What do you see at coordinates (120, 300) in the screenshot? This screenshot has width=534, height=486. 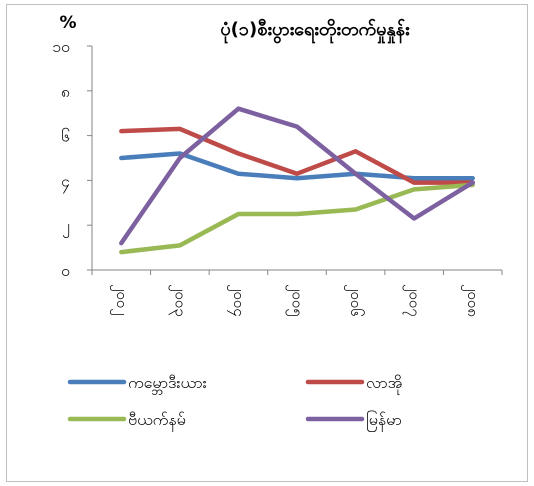 I see `x-tick-label: ၂၀၀၂` at bounding box center [120, 300].